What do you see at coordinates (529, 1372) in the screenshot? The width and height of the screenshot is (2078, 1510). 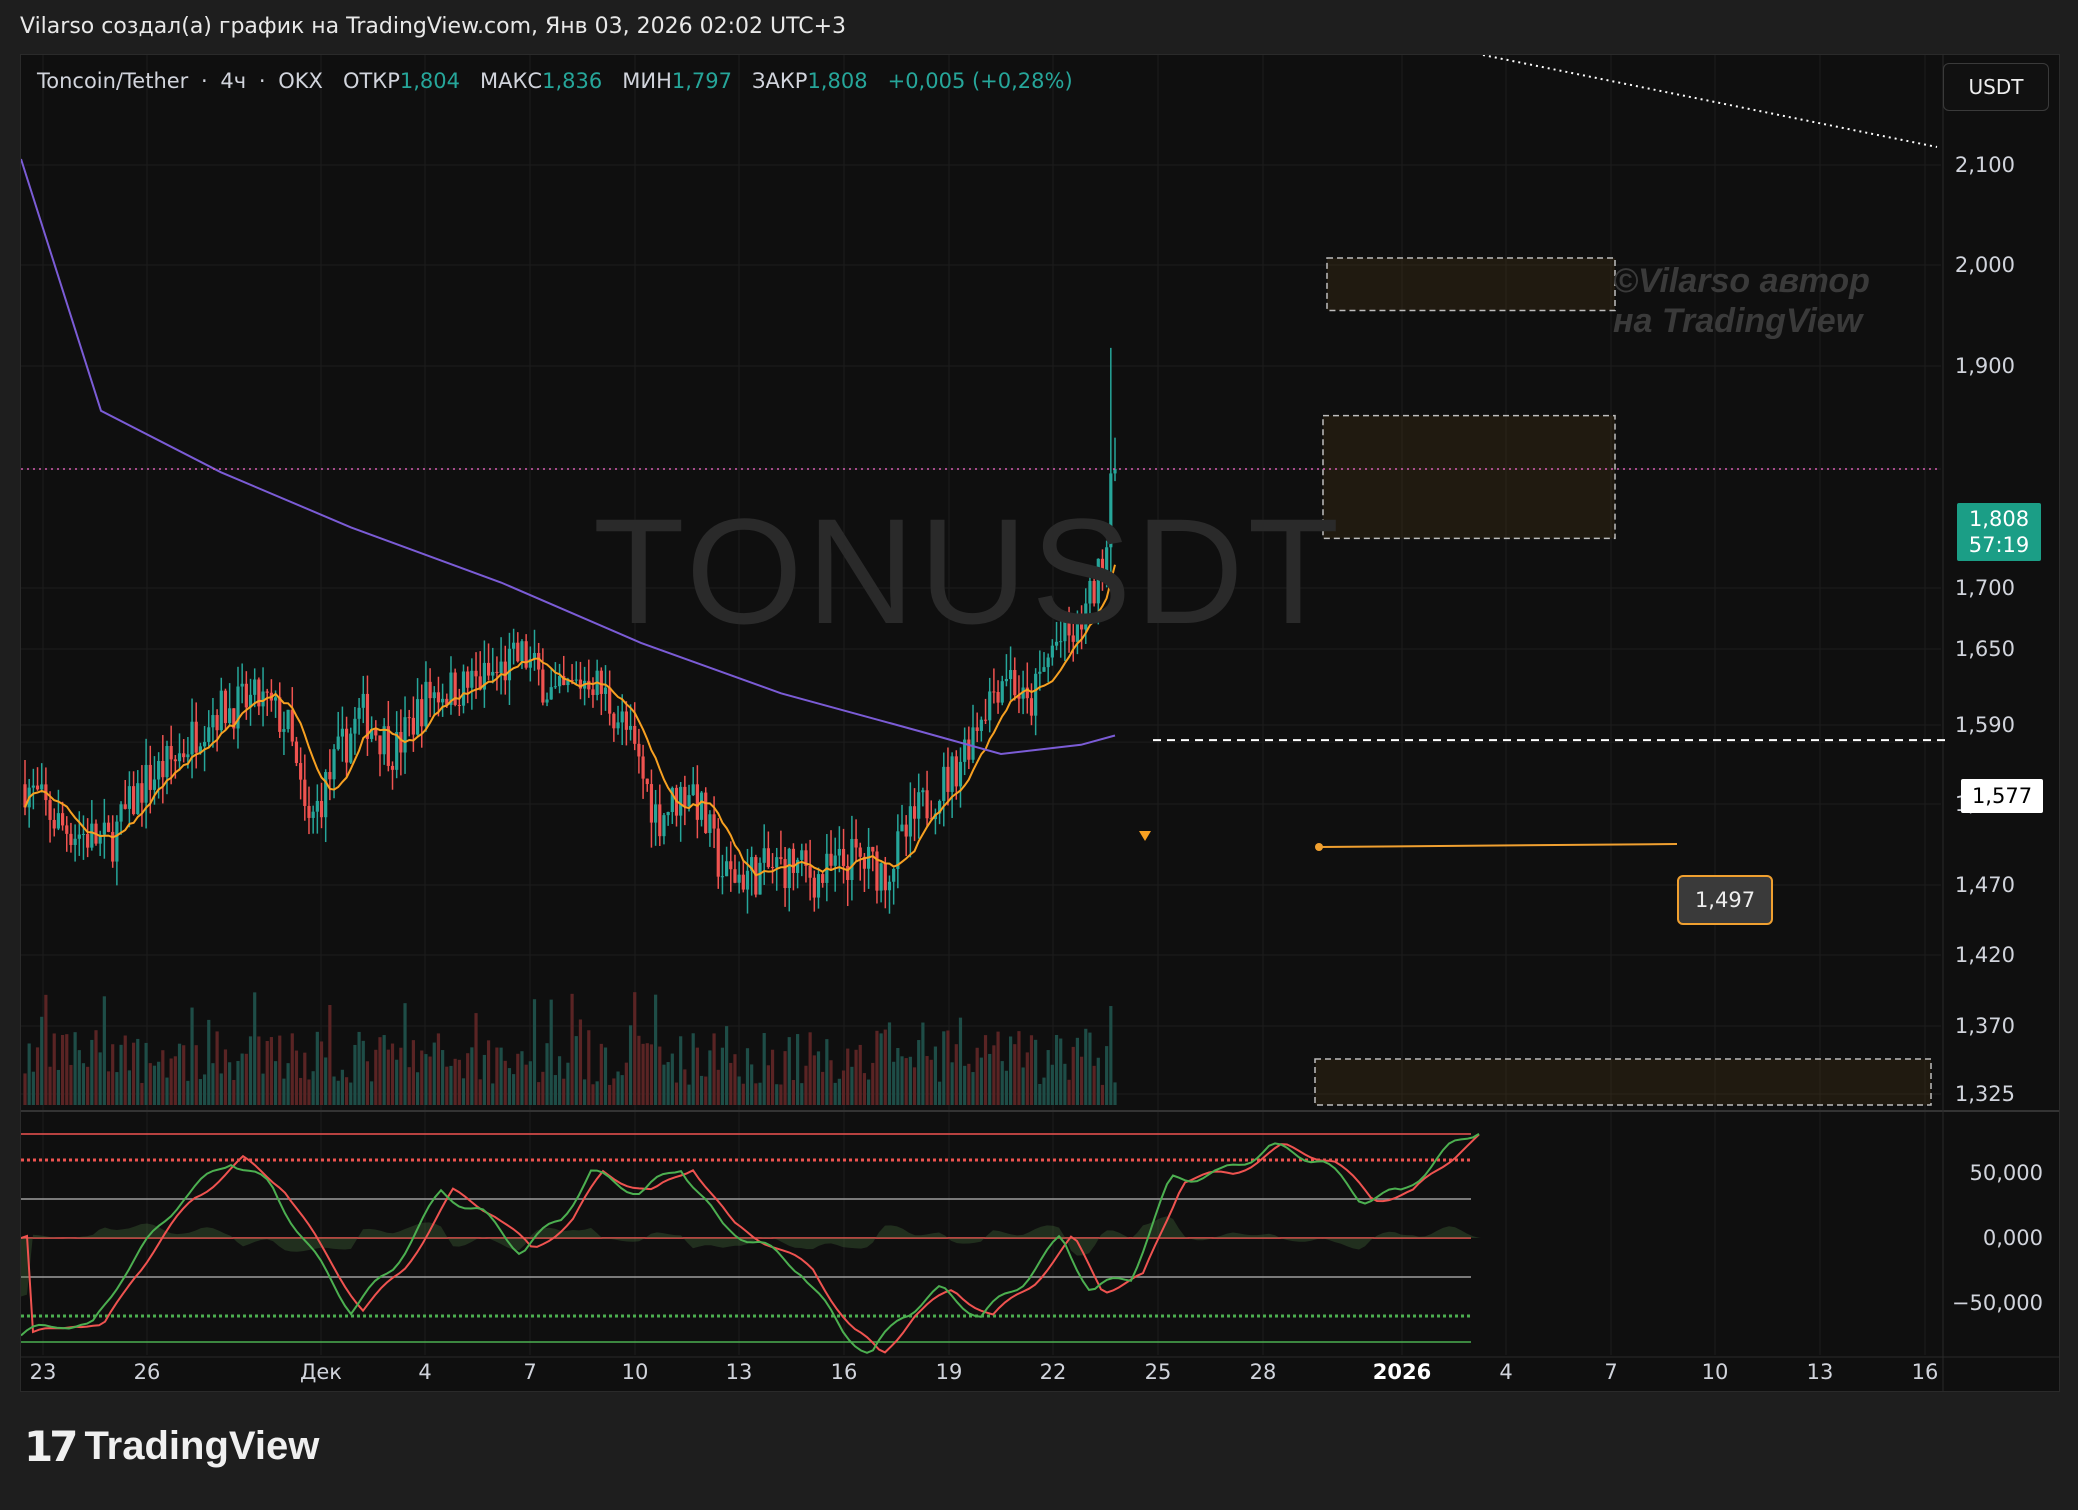 I see `time-tick-label: 7` at bounding box center [529, 1372].